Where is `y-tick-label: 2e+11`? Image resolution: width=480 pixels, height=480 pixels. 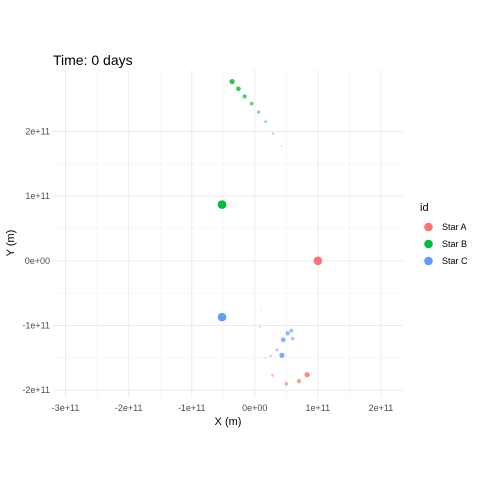
y-tick-label: 2e+11 is located at coordinates (37, 131).